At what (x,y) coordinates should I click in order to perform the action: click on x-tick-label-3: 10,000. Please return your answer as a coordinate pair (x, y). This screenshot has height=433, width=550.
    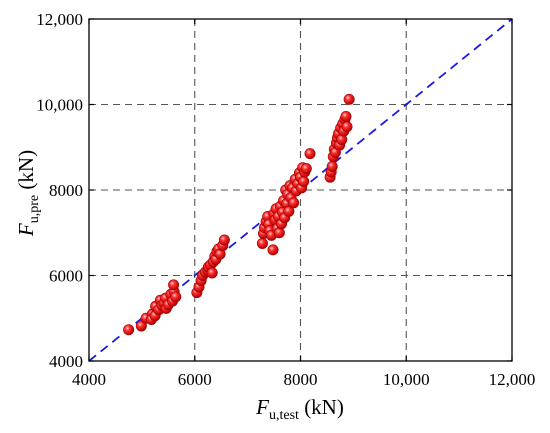
    Looking at the image, I should click on (406, 379).